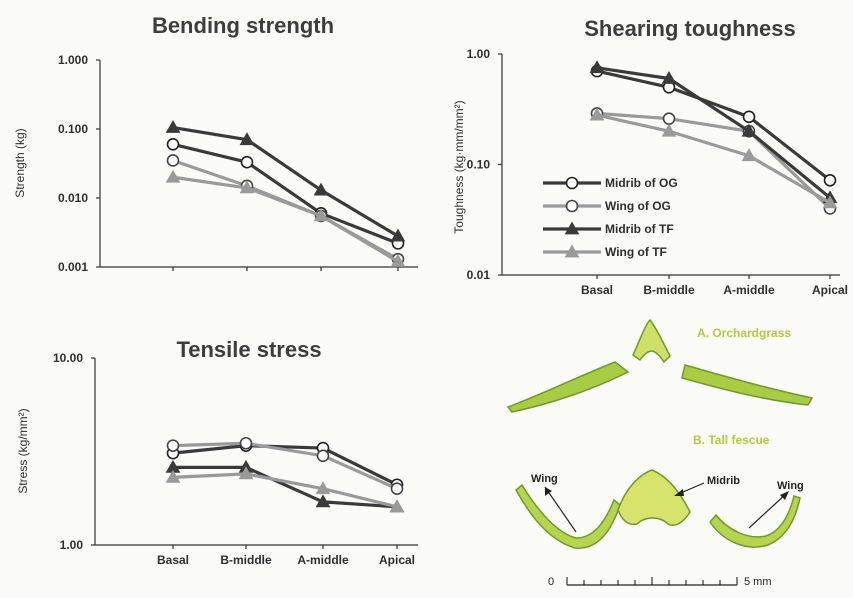 The image size is (853, 598). I want to click on y-tick-label: 10.00, so click(68, 358).